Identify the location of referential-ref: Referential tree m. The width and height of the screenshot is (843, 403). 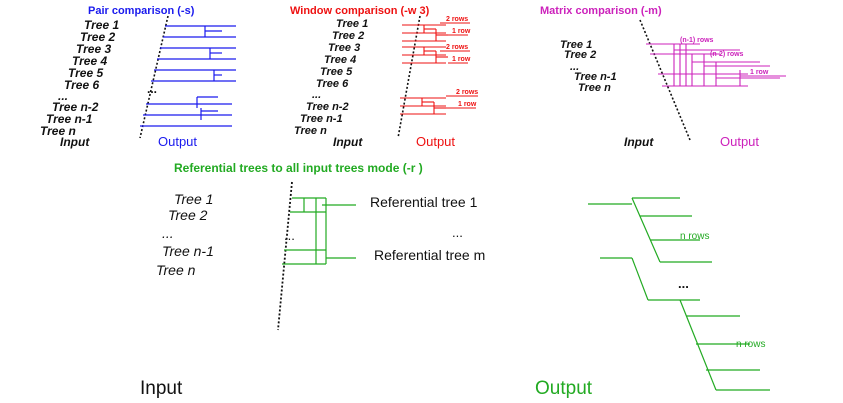
(429, 255).